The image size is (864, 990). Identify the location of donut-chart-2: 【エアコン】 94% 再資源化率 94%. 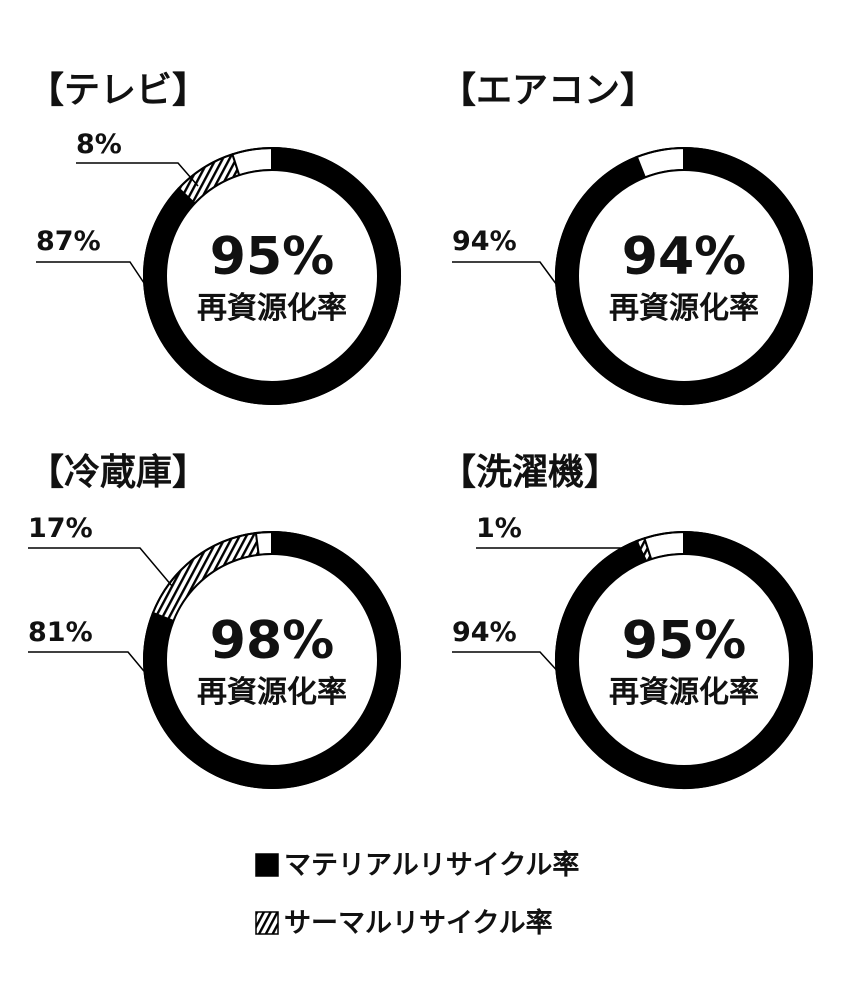
(626, 237).